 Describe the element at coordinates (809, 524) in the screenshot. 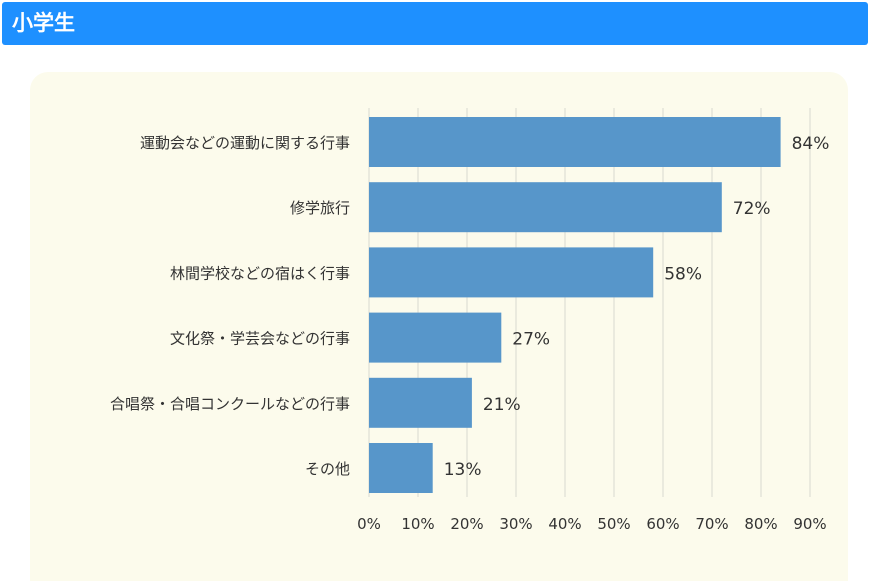

I see `x-tick-label: 90%` at that location.